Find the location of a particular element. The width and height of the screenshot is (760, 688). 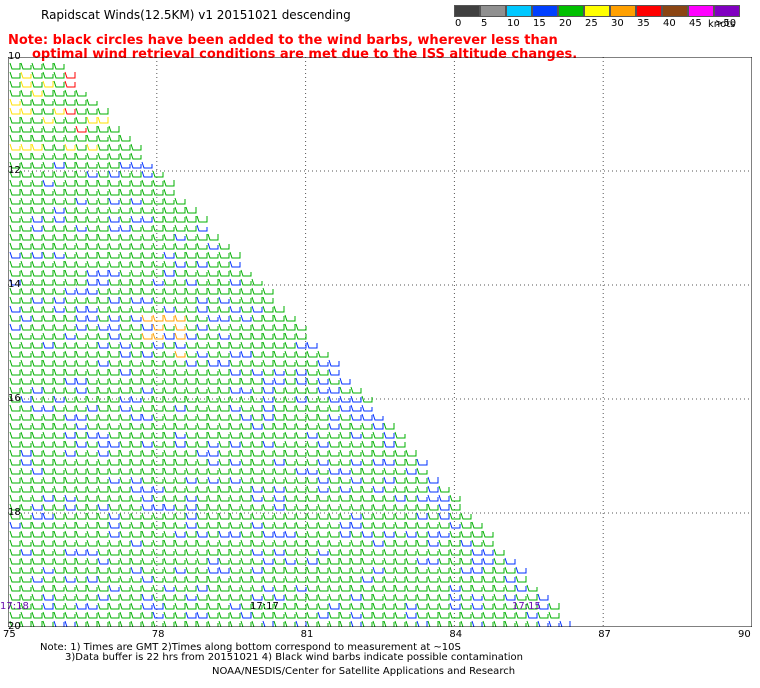

longitude-label: 81 is located at coordinates (307, 634).